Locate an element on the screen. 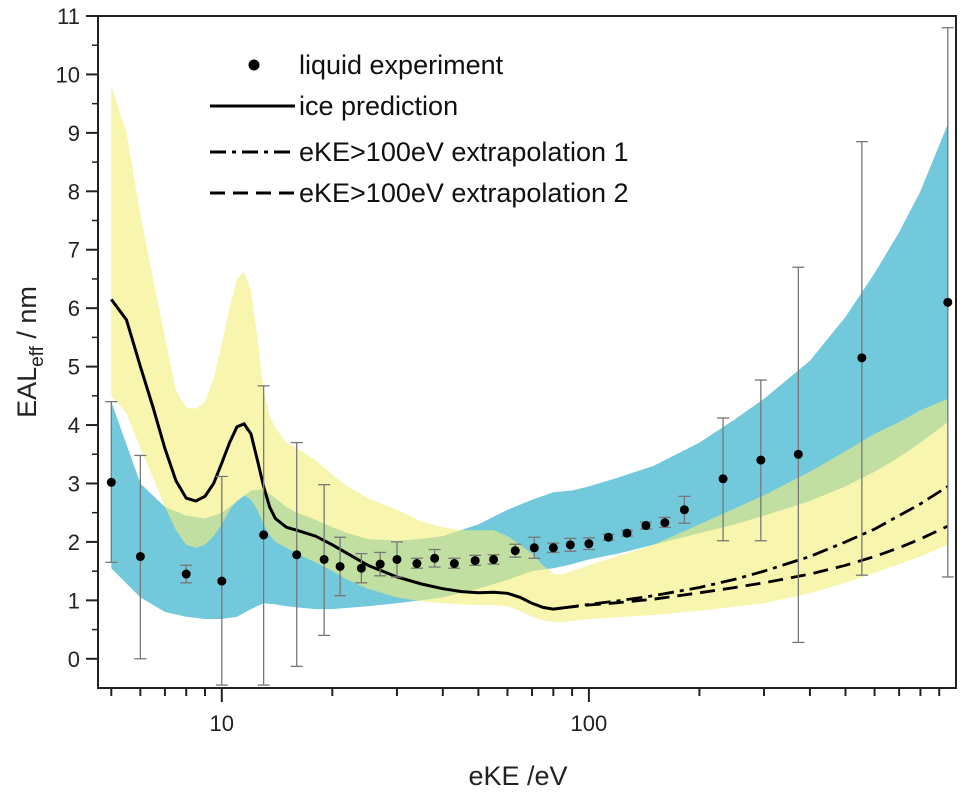 This screenshot has width=964, height=800. extrapolation-1-line is located at coordinates (755, 547).